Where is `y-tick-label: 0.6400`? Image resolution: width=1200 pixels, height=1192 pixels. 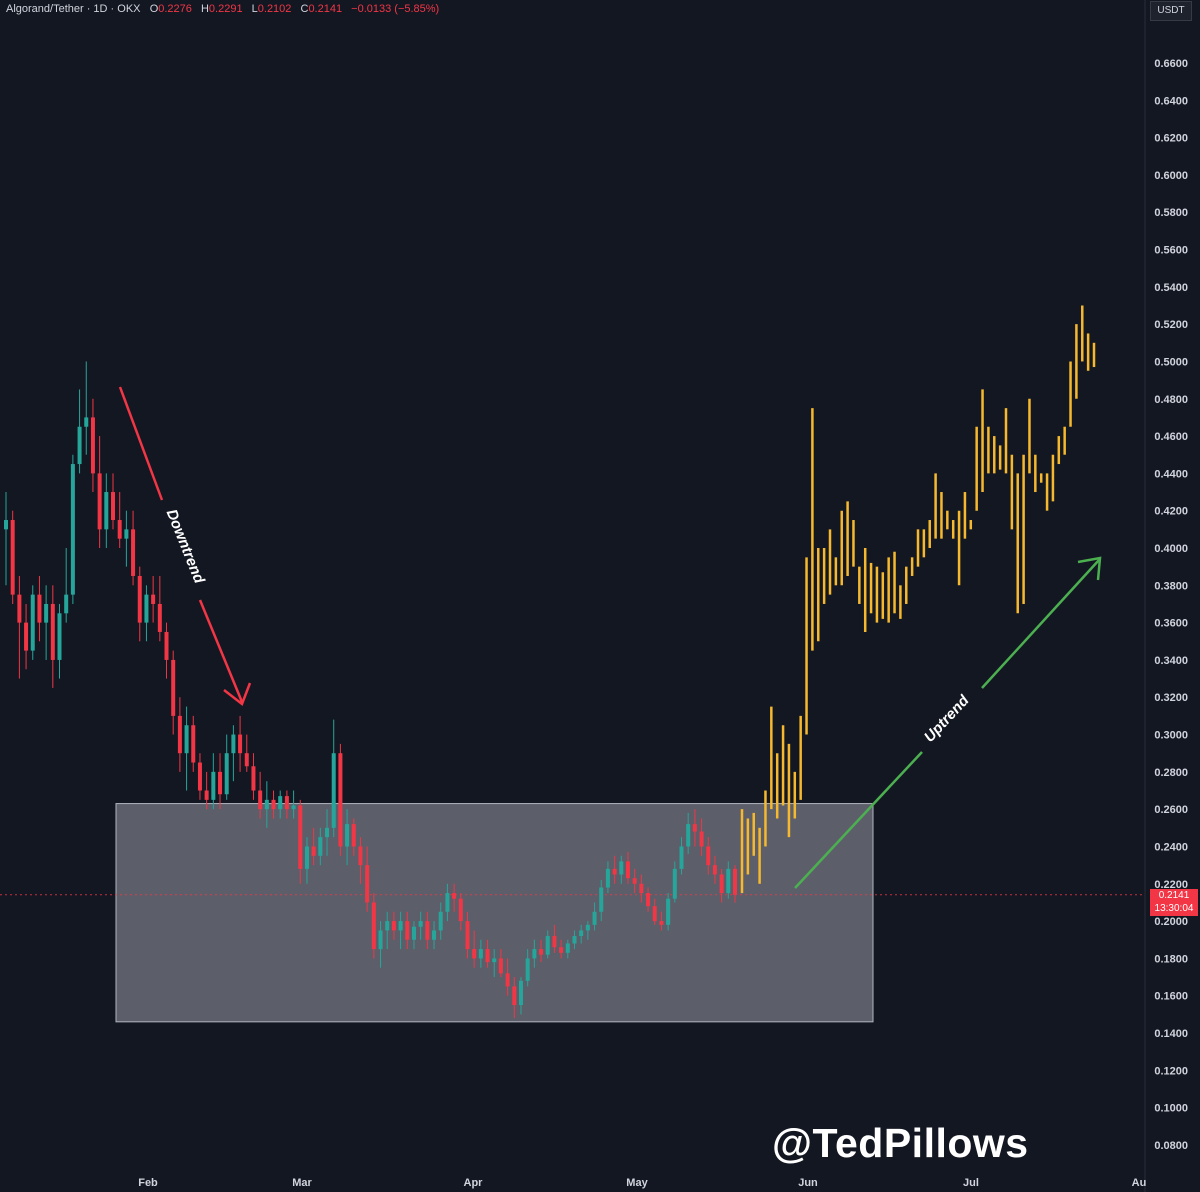
y-tick-label: 0.6400 is located at coordinates (1171, 101).